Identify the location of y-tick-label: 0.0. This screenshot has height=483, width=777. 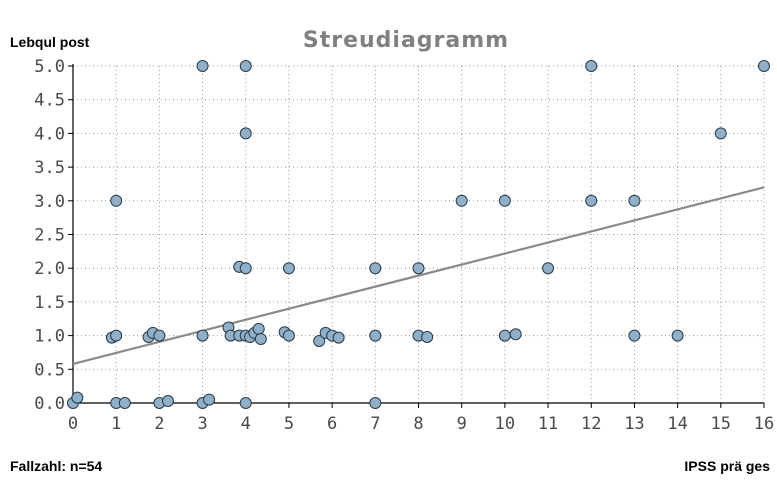
(49, 404).